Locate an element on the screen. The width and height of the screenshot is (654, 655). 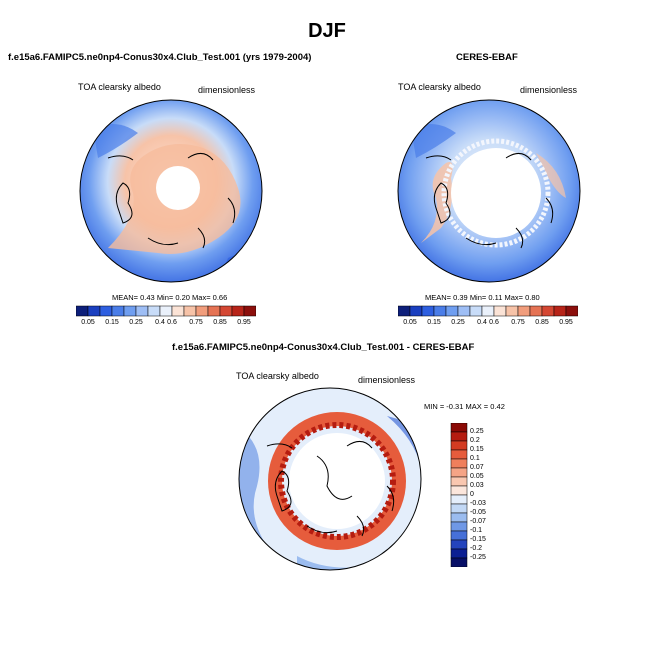
diff-colorbar-tick-label: -0.03 is located at coordinates (478, 503).